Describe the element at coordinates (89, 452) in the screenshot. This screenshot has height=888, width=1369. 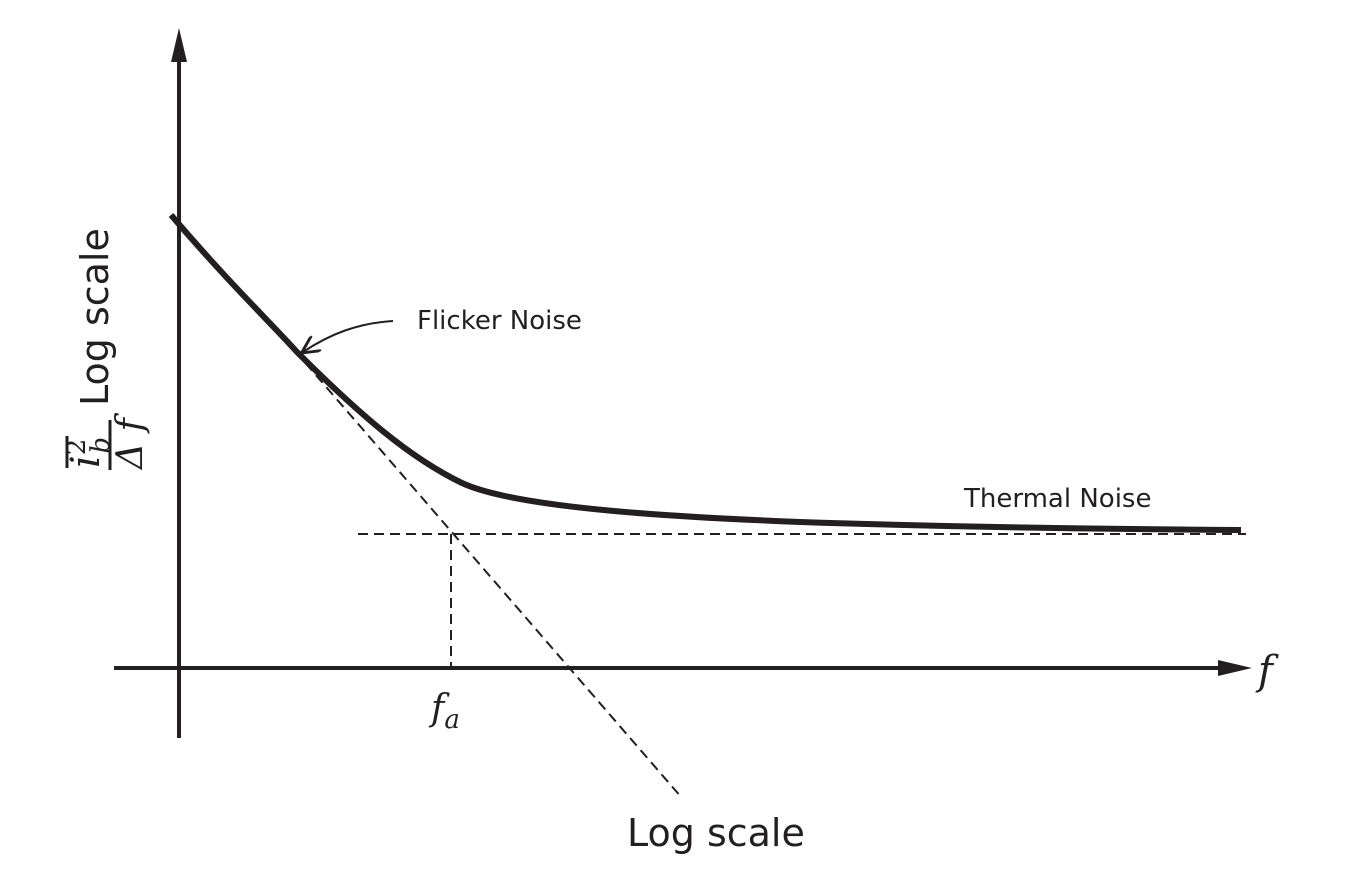
I see `y-label-numerator: i2b` at that location.